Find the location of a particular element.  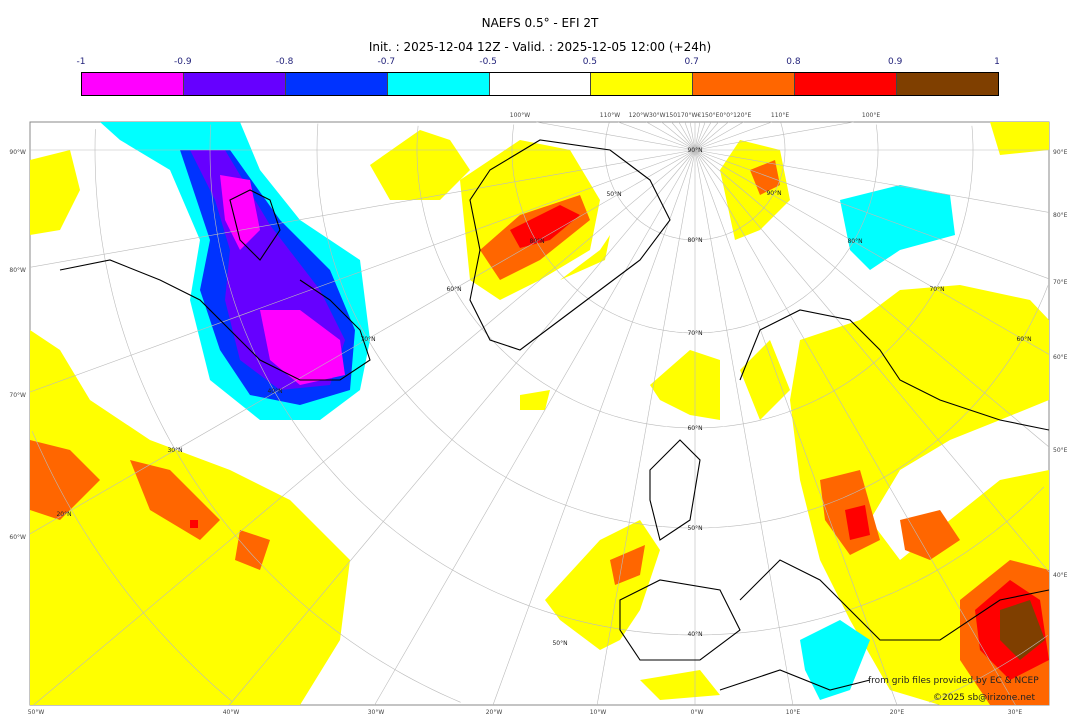

colorbar is located at coordinates (540, 84).